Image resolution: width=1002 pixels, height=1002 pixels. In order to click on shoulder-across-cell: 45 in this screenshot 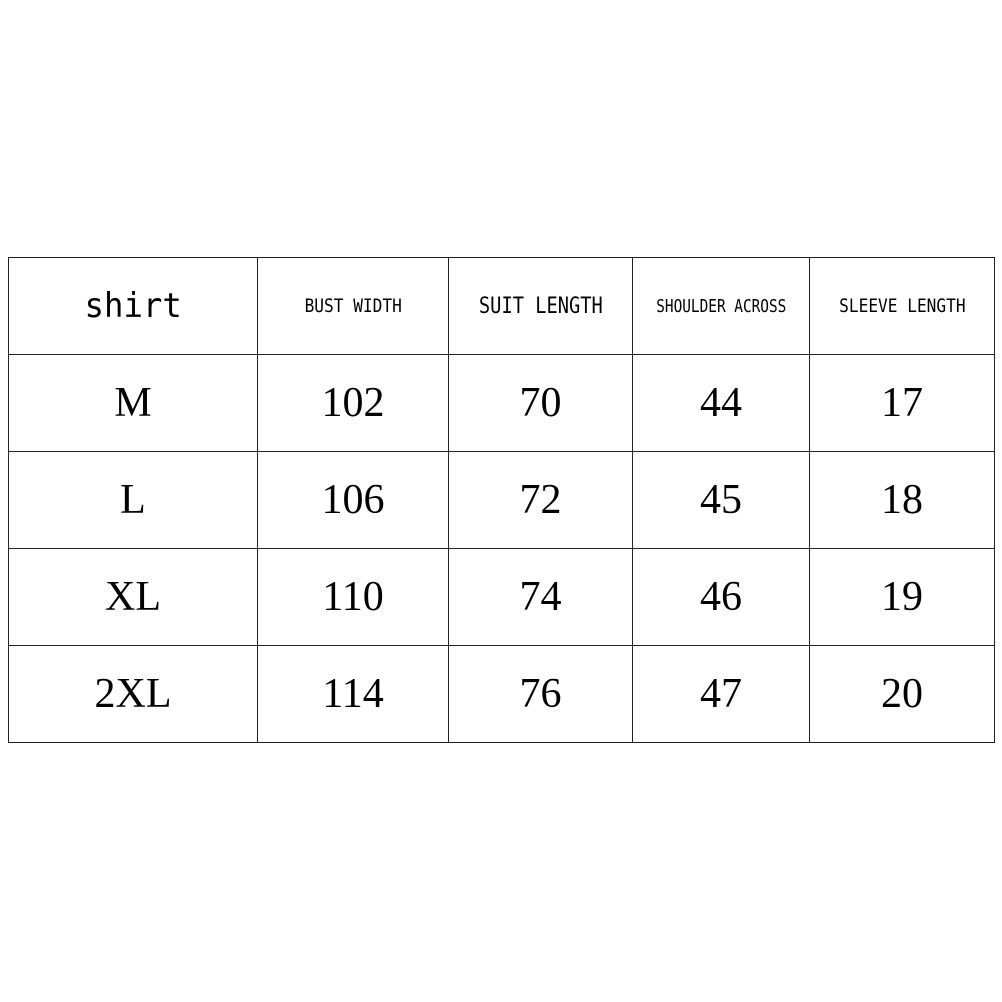, I will do `click(721, 500)`.